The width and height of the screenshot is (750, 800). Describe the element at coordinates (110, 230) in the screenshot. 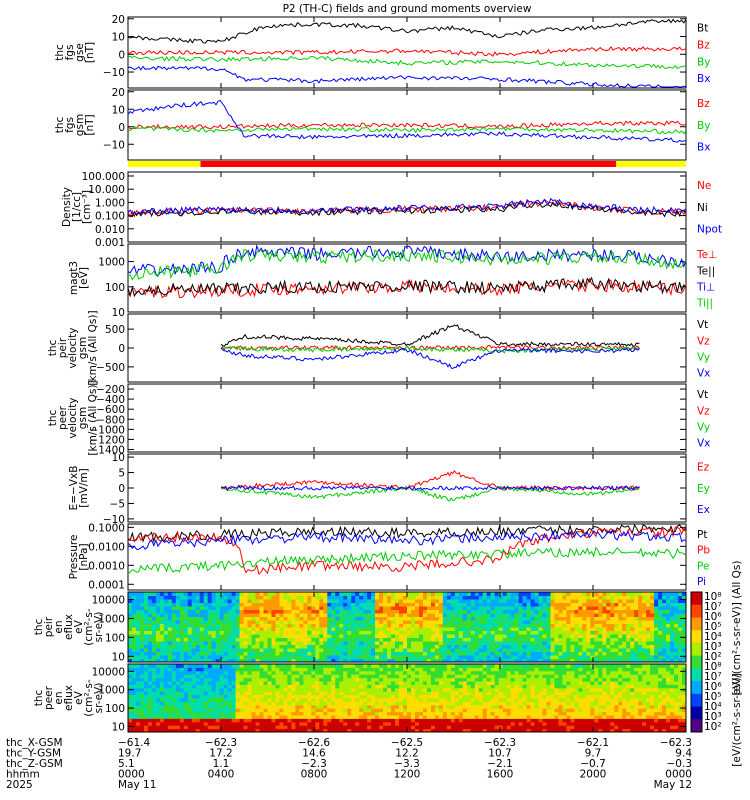

I see `y-tick-label: 0.010` at that location.